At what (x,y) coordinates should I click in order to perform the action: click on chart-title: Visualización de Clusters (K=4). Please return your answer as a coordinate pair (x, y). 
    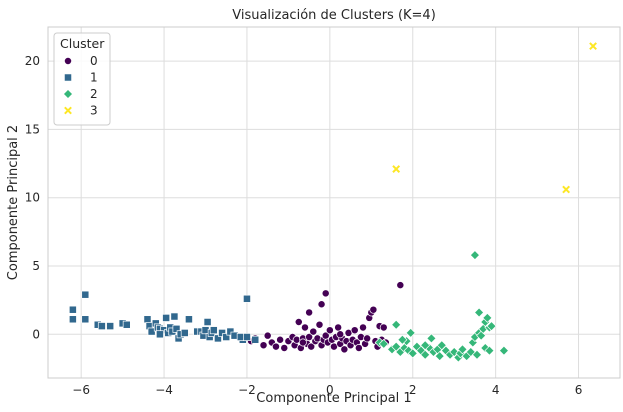
    Looking at the image, I should click on (334, 15).